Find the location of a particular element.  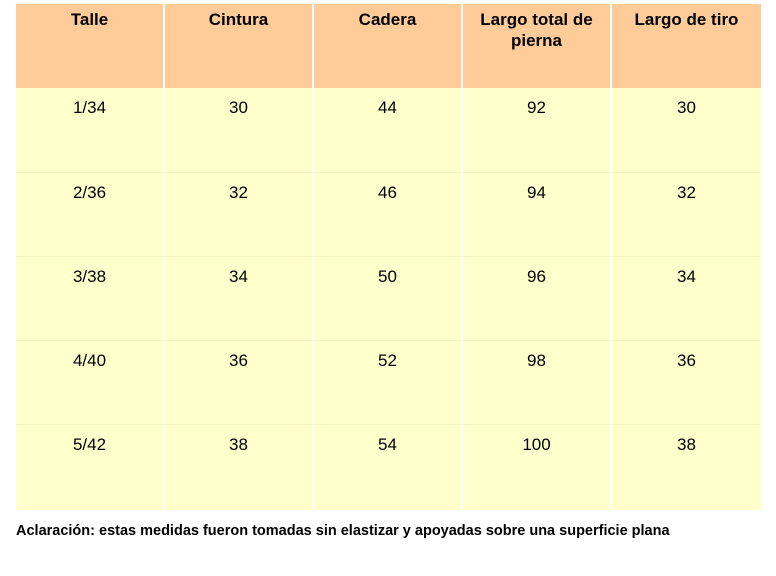

table-row: 2/36 32 46 94 32 is located at coordinates (388, 214).